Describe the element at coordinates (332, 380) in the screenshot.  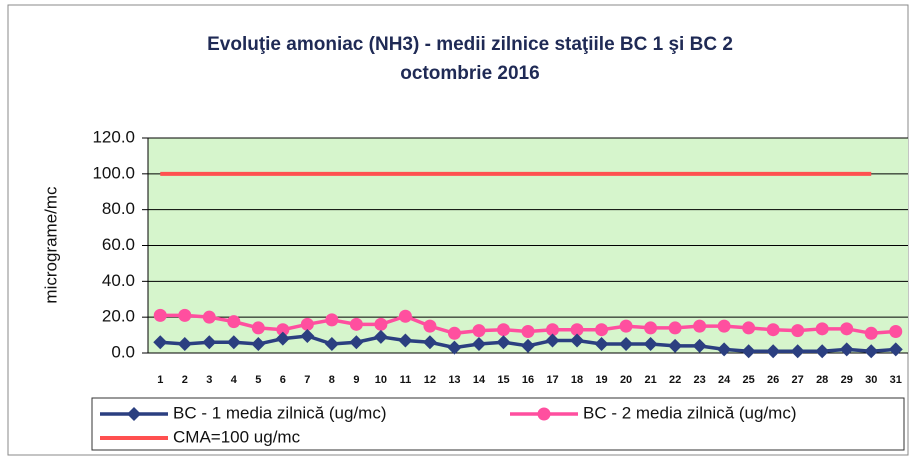
I see `x-tick-label: 8` at that location.